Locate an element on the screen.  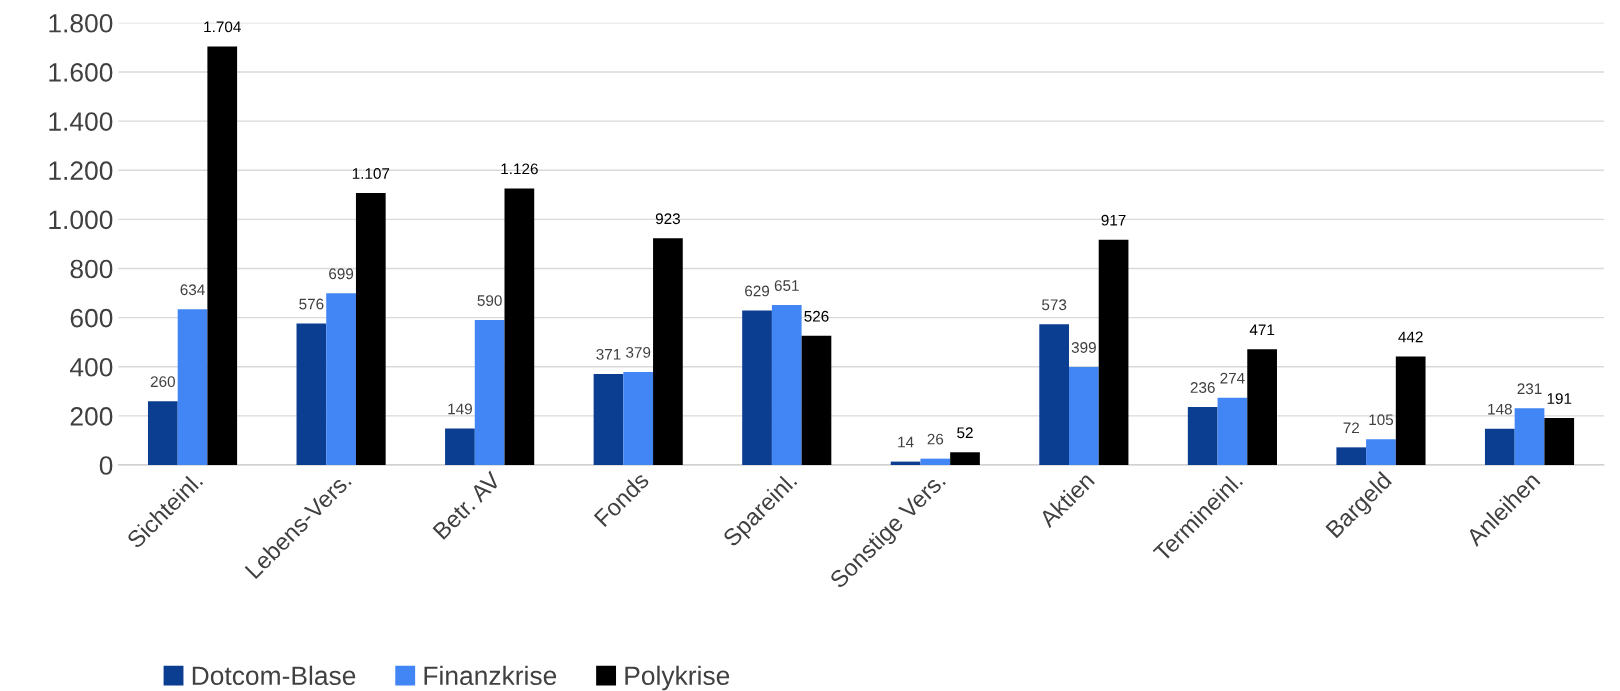
data-label: 260 is located at coordinates (162, 382).